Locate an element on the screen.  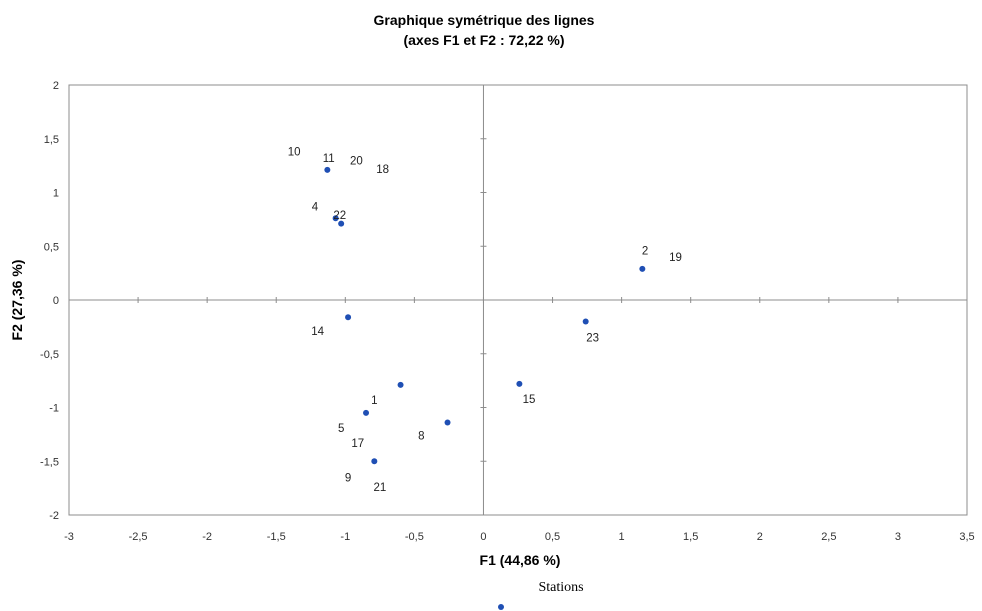
y-axis-title: F2 (27,36 %) is located at coordinates (17, 300).